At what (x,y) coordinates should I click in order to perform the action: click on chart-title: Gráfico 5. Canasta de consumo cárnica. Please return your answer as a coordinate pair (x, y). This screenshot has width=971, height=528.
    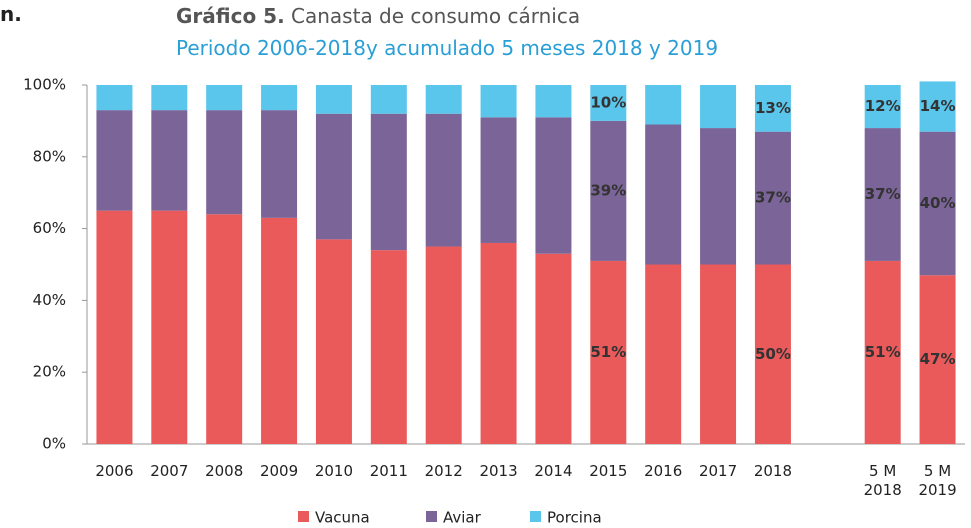
    Looking at the image, I should click on (378, 16).